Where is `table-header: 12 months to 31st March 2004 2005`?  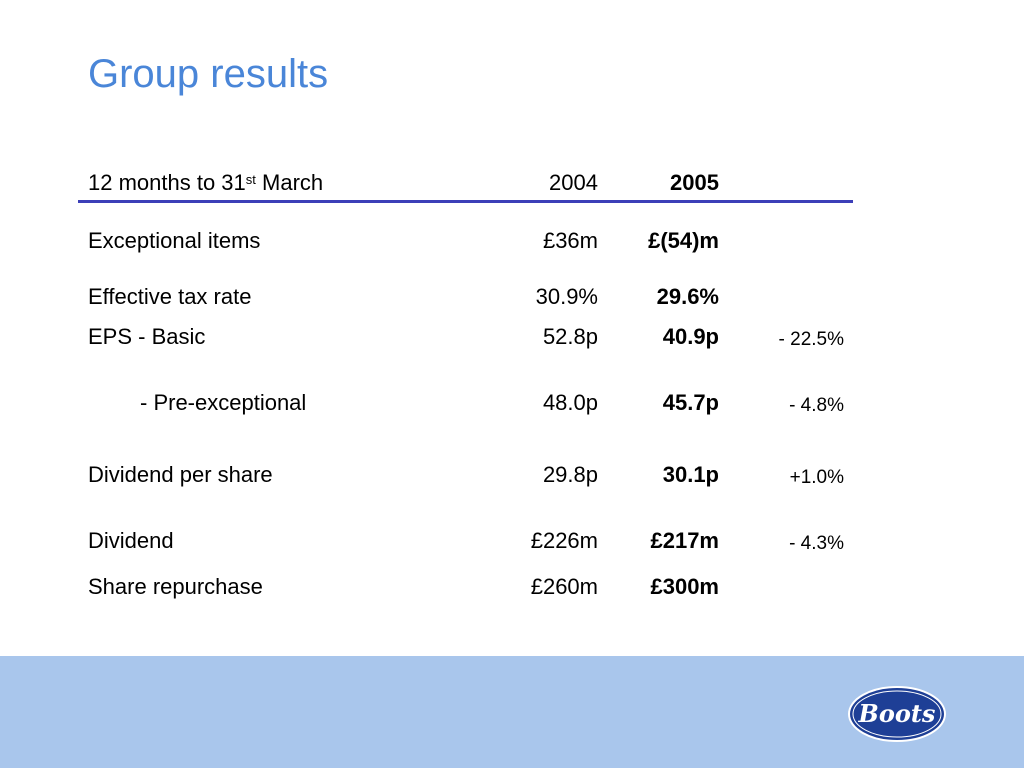 table-header: 12 months to 31st March 2004 2005 is located at coordinates (512, 183).